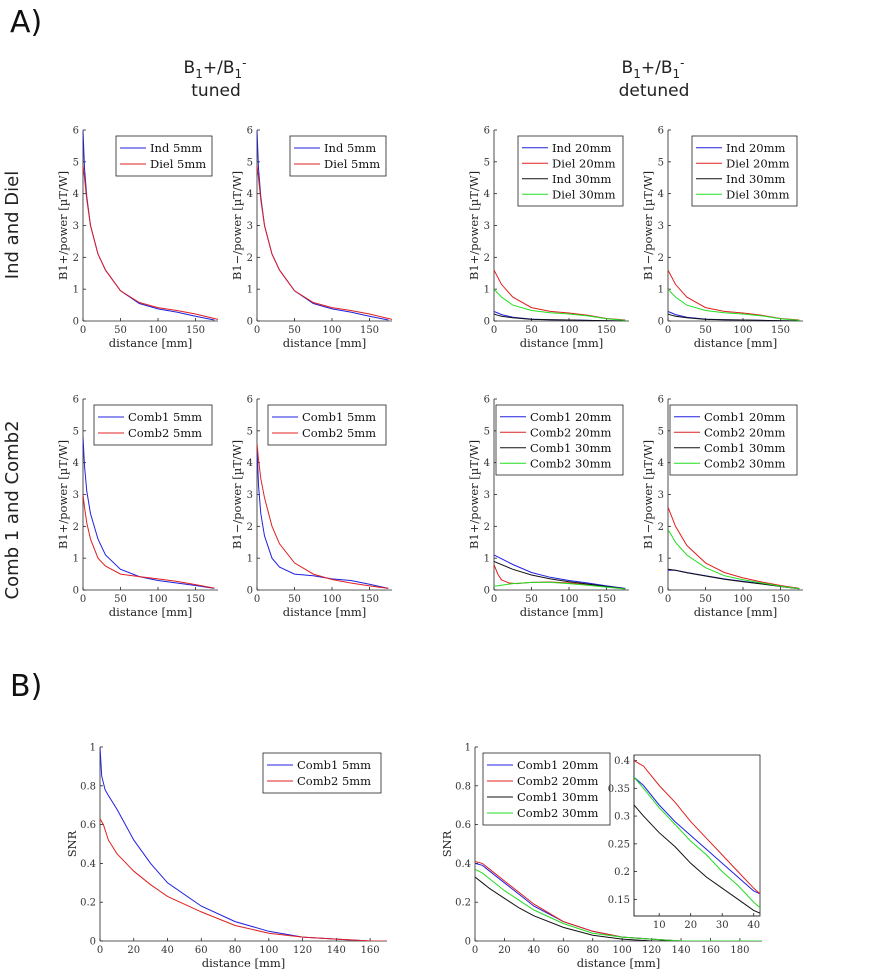 Image resolution: width=886 pixels, height=973 pixels. Describe the element at coordinates (758, 194) in the screenshot. I see `legend-entry: Diel 30mm` at that location.